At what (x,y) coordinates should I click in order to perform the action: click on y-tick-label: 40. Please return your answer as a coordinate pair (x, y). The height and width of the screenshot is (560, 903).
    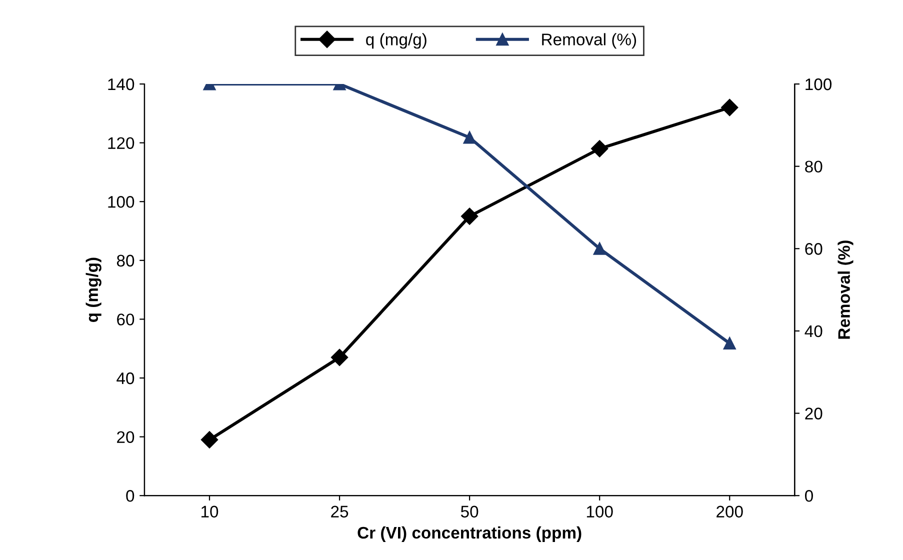
    Looking at the image, I should click on (125, 378).